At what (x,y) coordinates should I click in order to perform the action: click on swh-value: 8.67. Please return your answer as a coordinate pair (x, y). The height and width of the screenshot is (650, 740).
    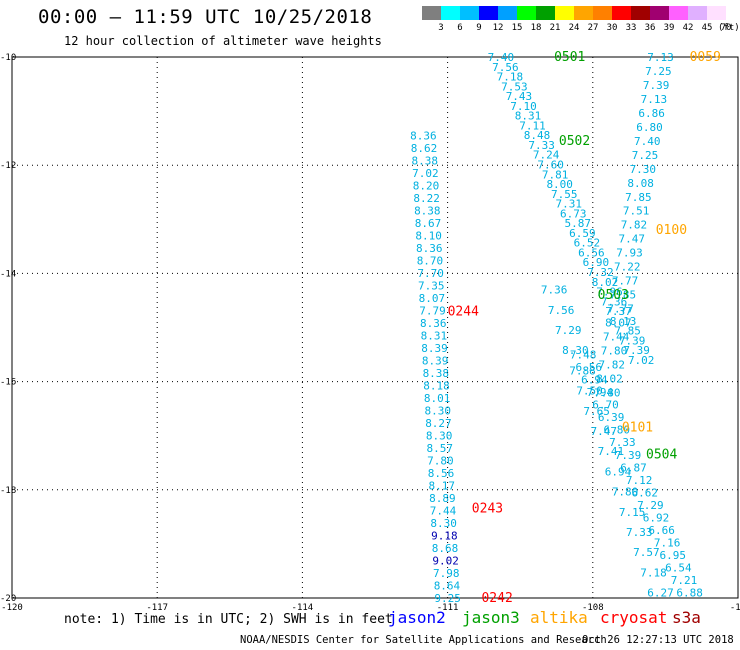
    Looking at the image, I should click on (428, 223).